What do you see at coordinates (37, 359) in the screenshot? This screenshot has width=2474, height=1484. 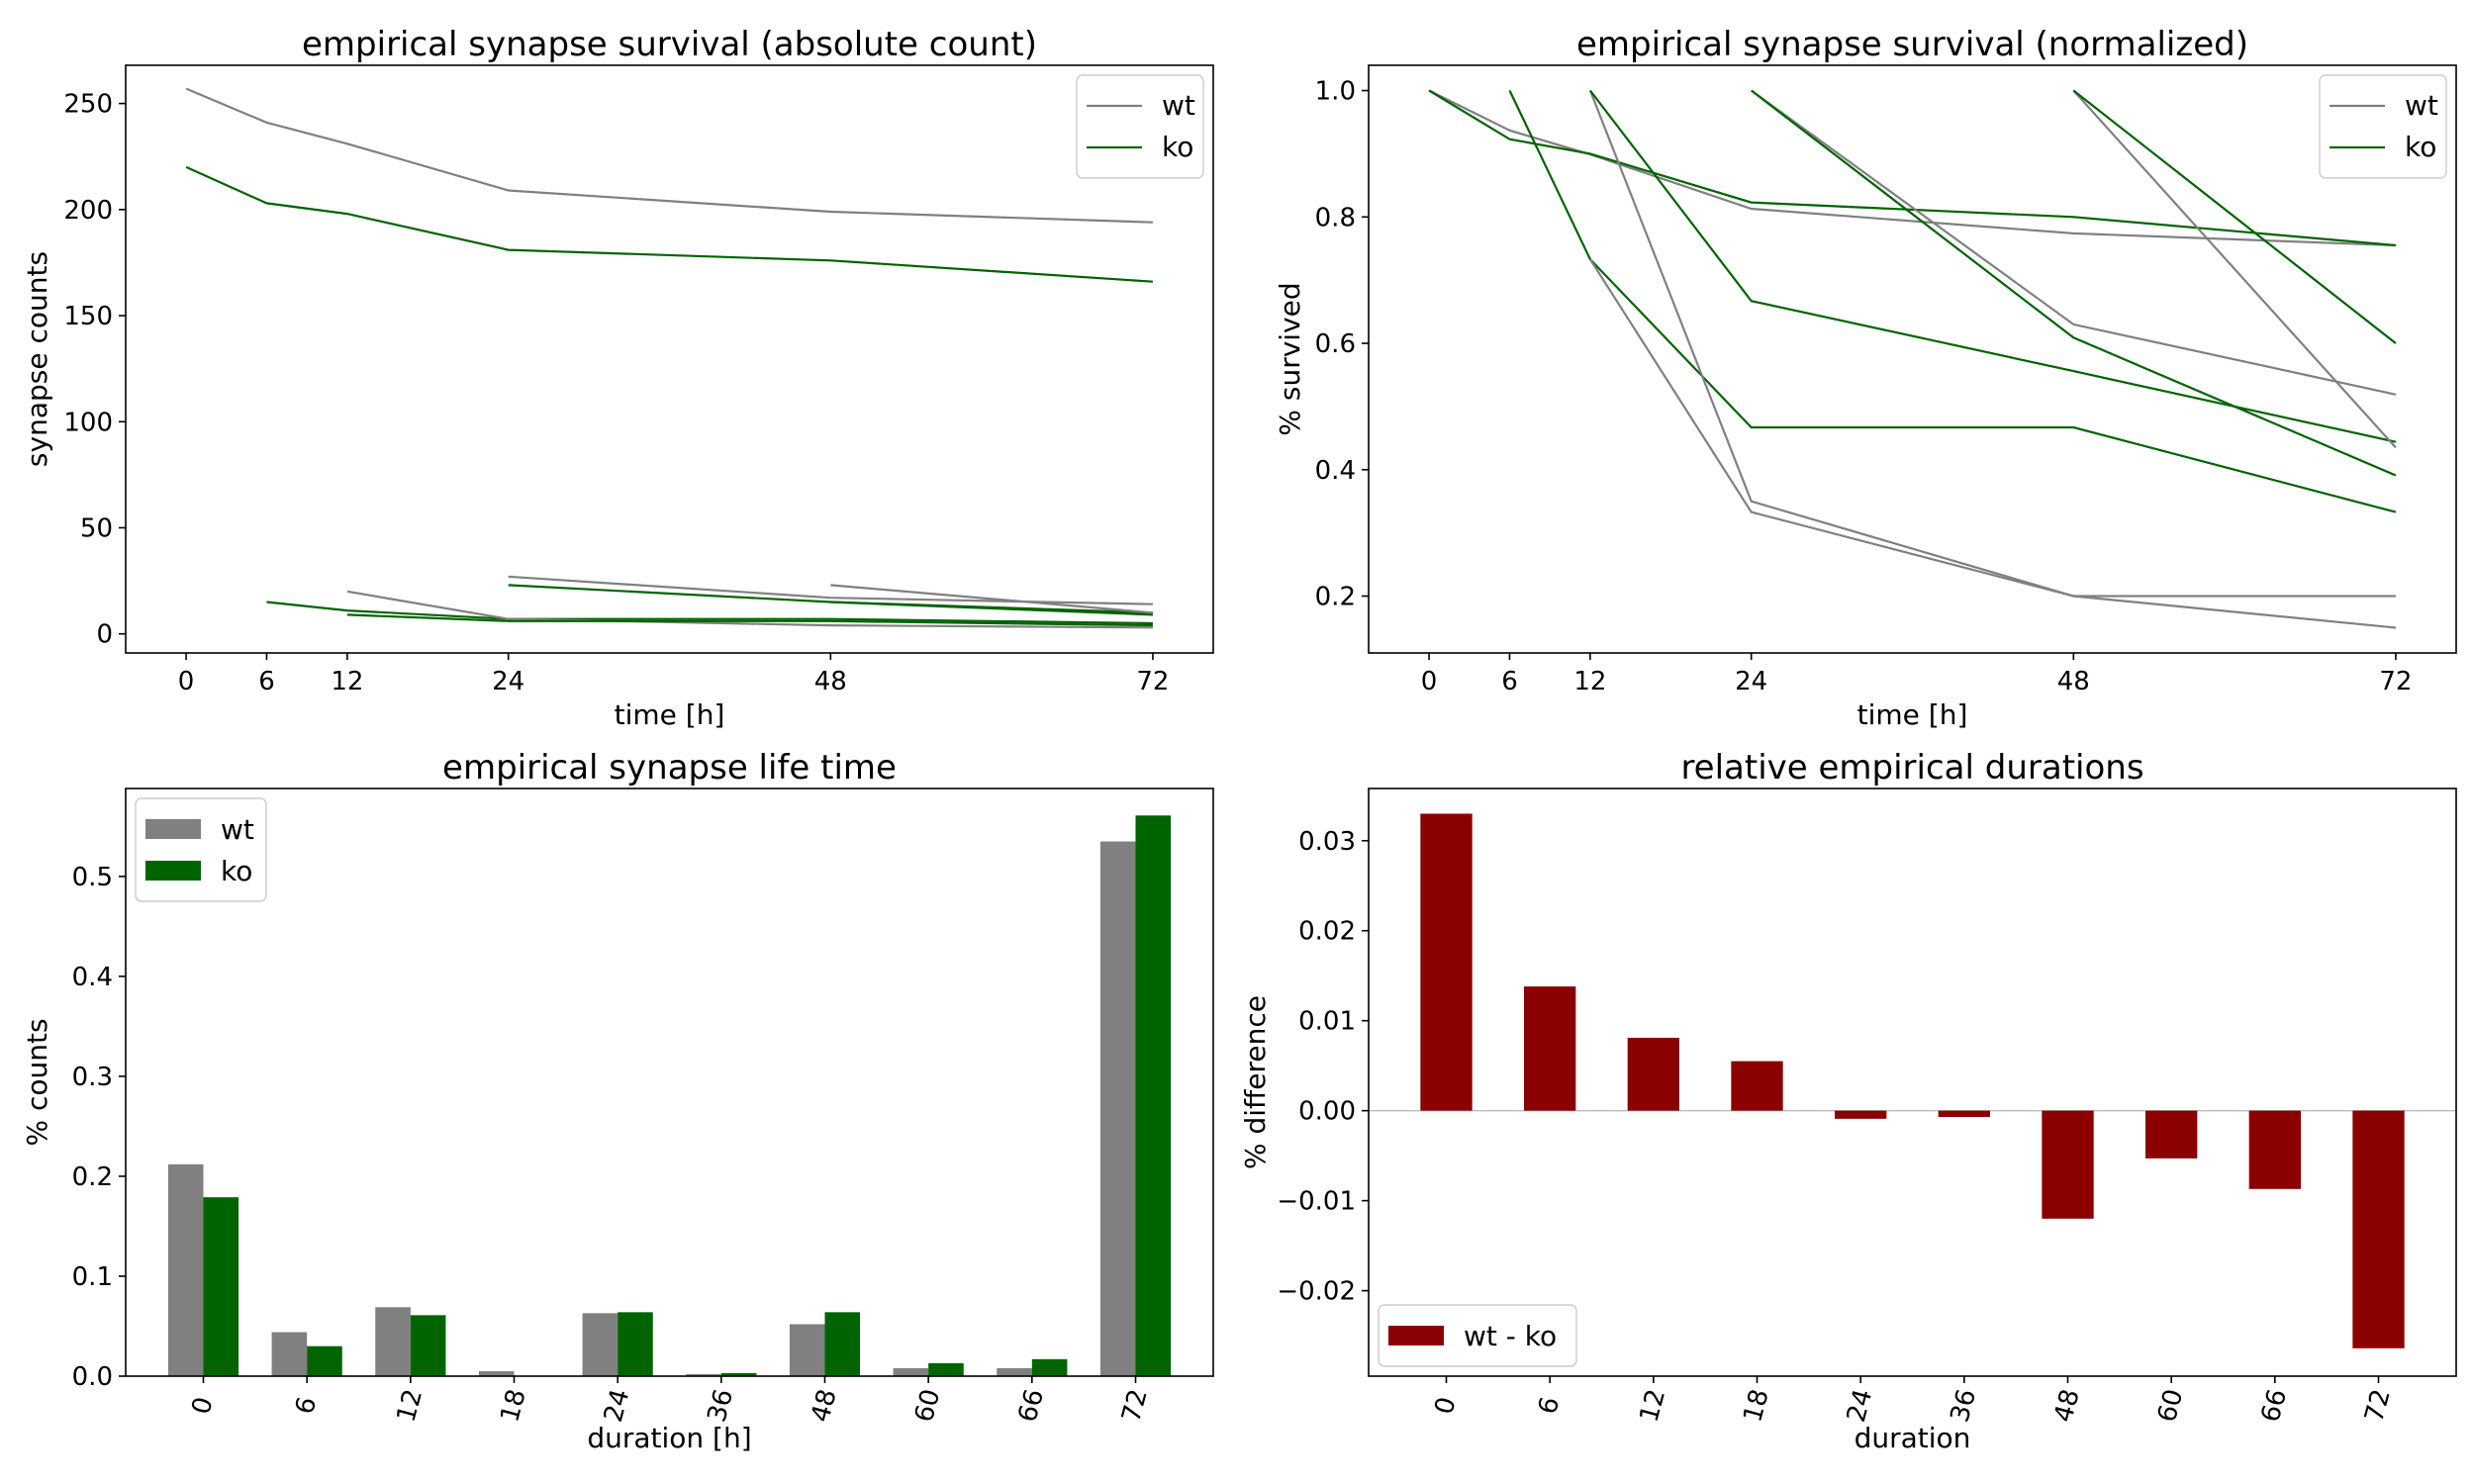 I see `y-axis-label: synapse counts` at bounding box center [37, 359].